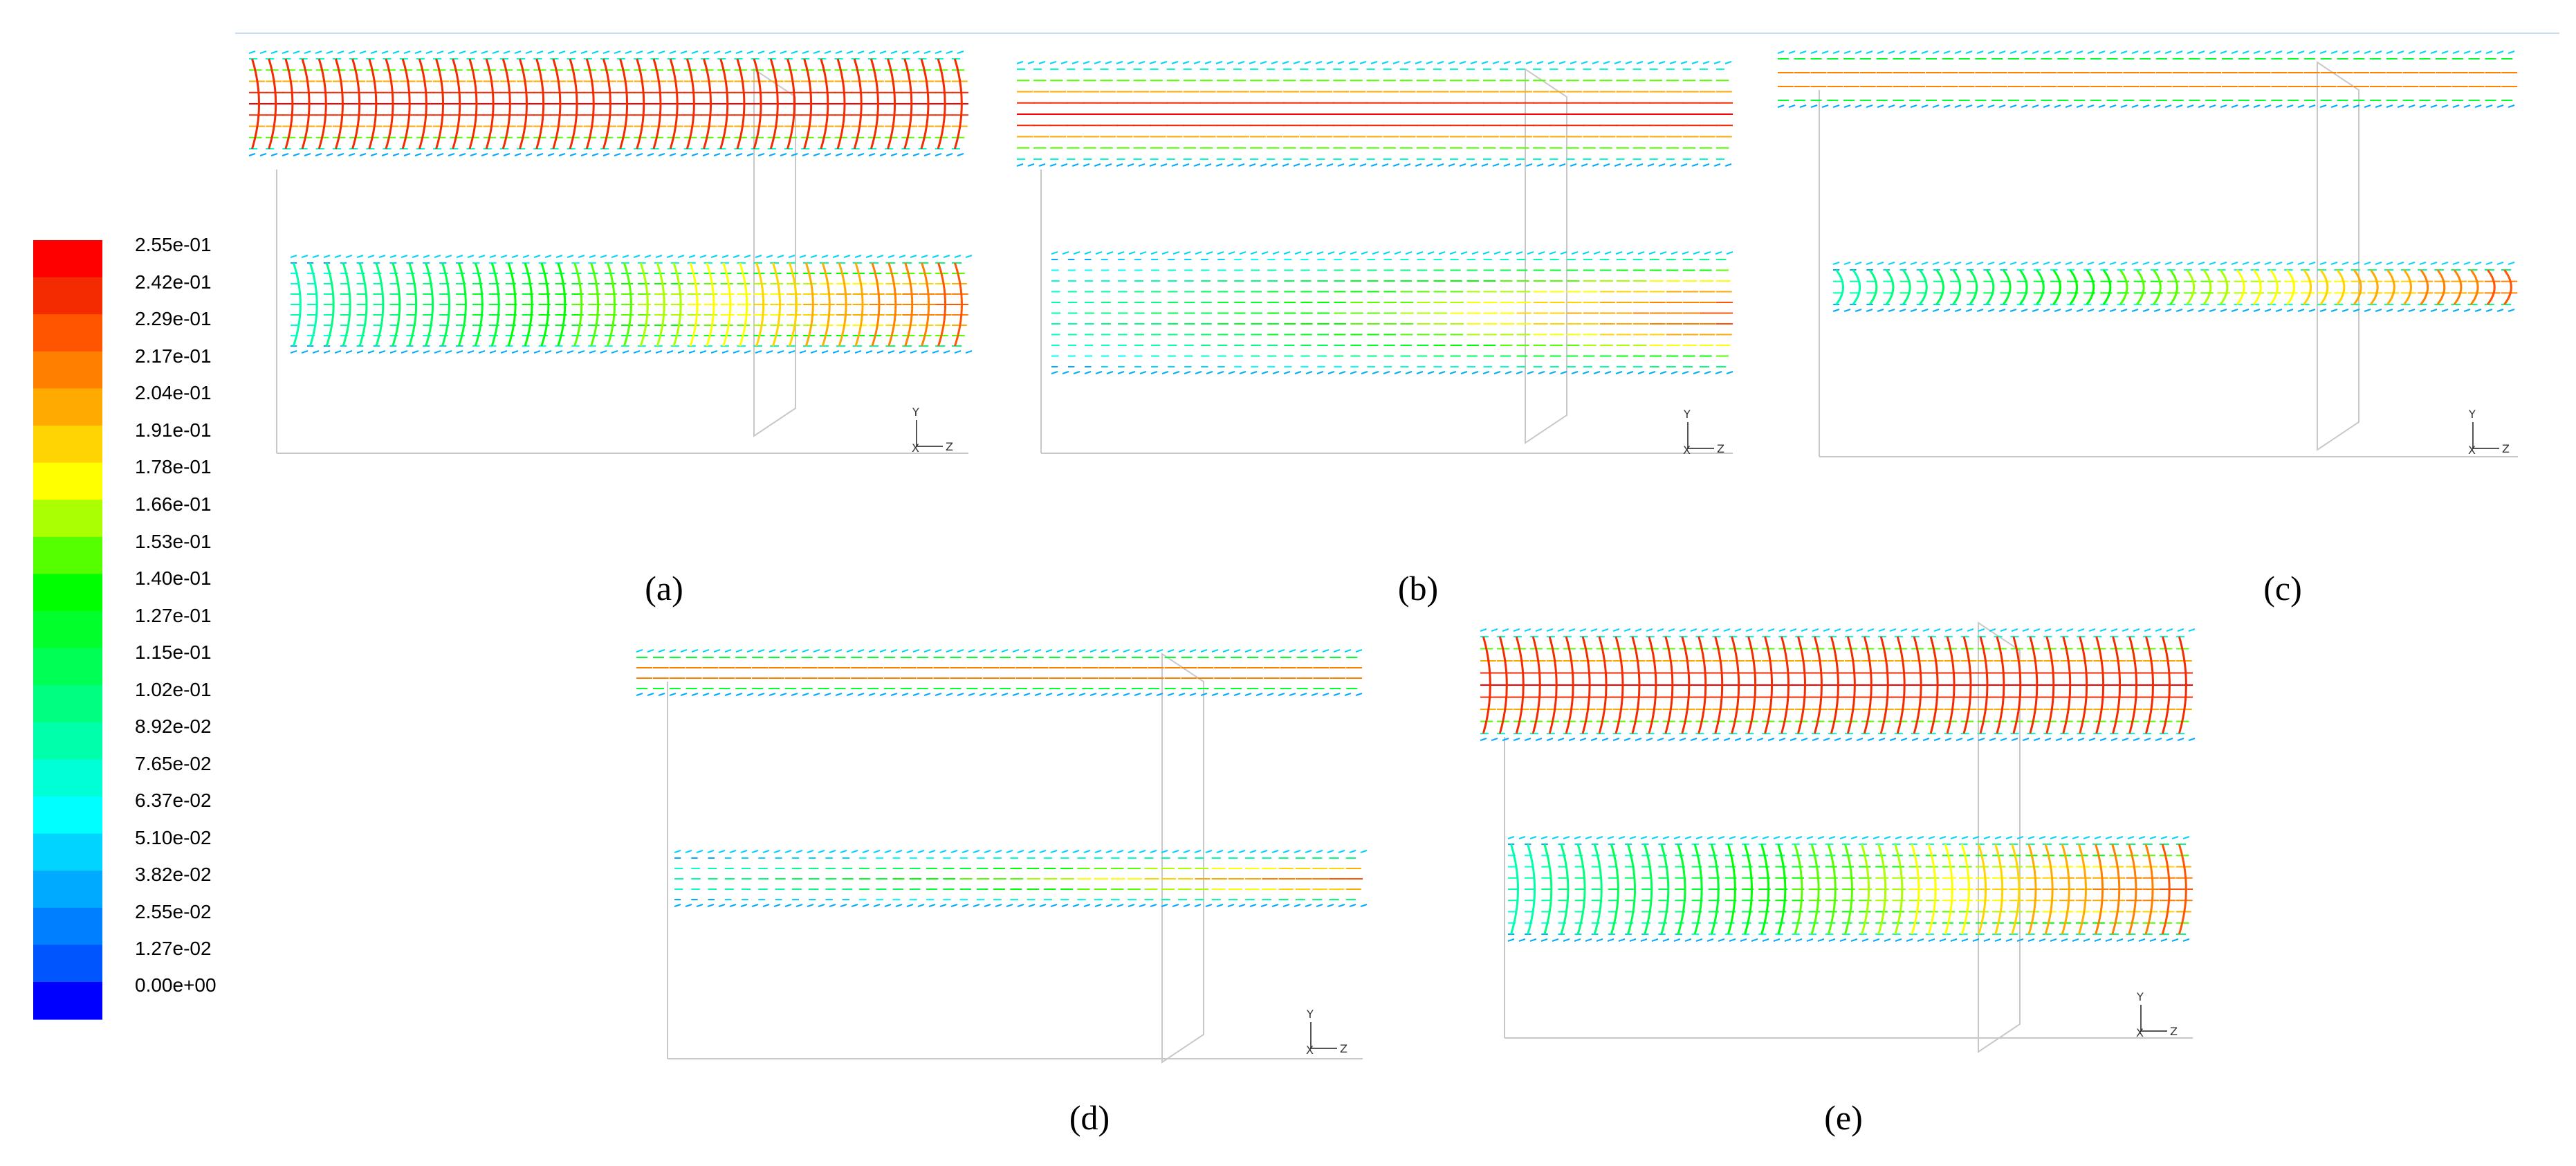 This screenshot has height=1166, width=2576. I want to click on colorbar-label: 1.66e-01, so click(173, 504).